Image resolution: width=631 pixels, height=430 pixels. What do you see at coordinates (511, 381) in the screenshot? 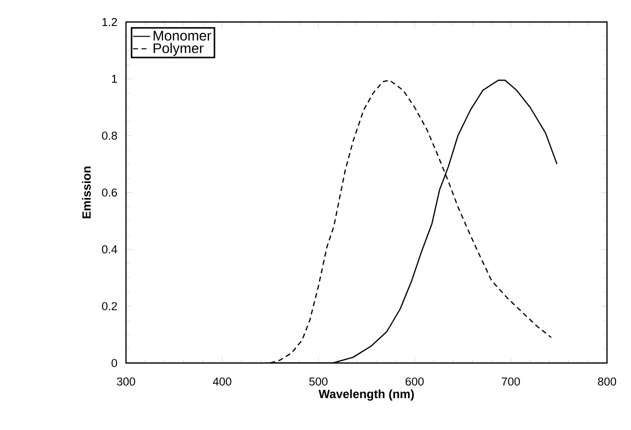
I see `x-tick-label: 700` at bounding box center [511, 381].